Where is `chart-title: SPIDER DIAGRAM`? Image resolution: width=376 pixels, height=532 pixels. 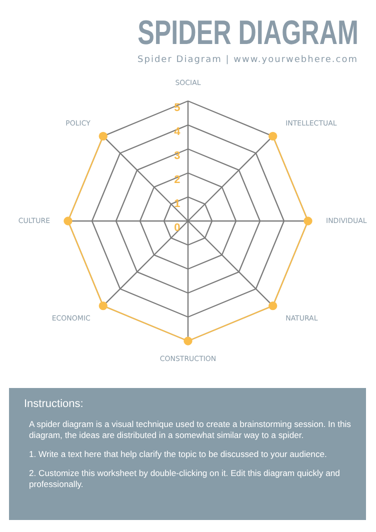
chart-title: SPIDER DIAGRAM is located at coordinates (247, 33).